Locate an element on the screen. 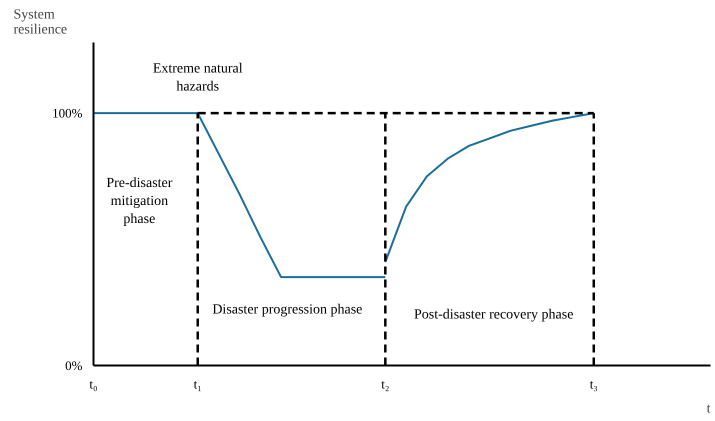  x-tick-label: t₂ is located at coordinates (385, 384).